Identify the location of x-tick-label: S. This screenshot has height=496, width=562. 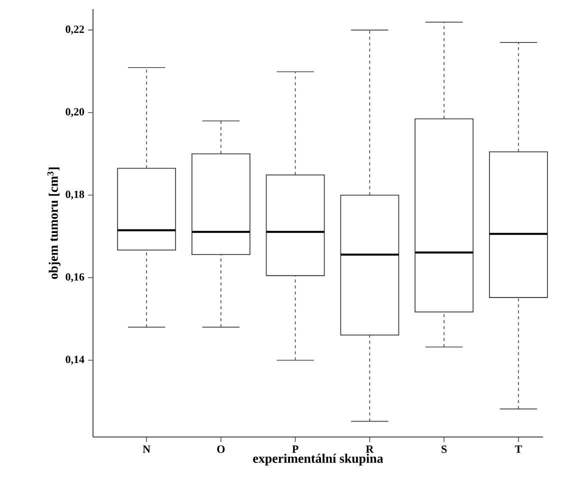
(444, 449).